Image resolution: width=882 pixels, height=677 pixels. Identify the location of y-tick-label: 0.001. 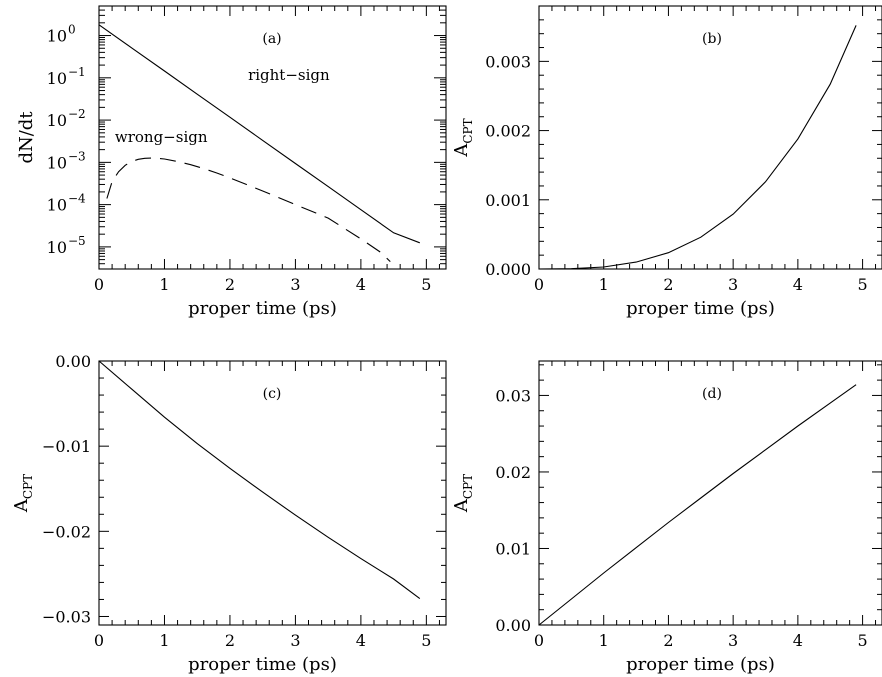
(508, 200).